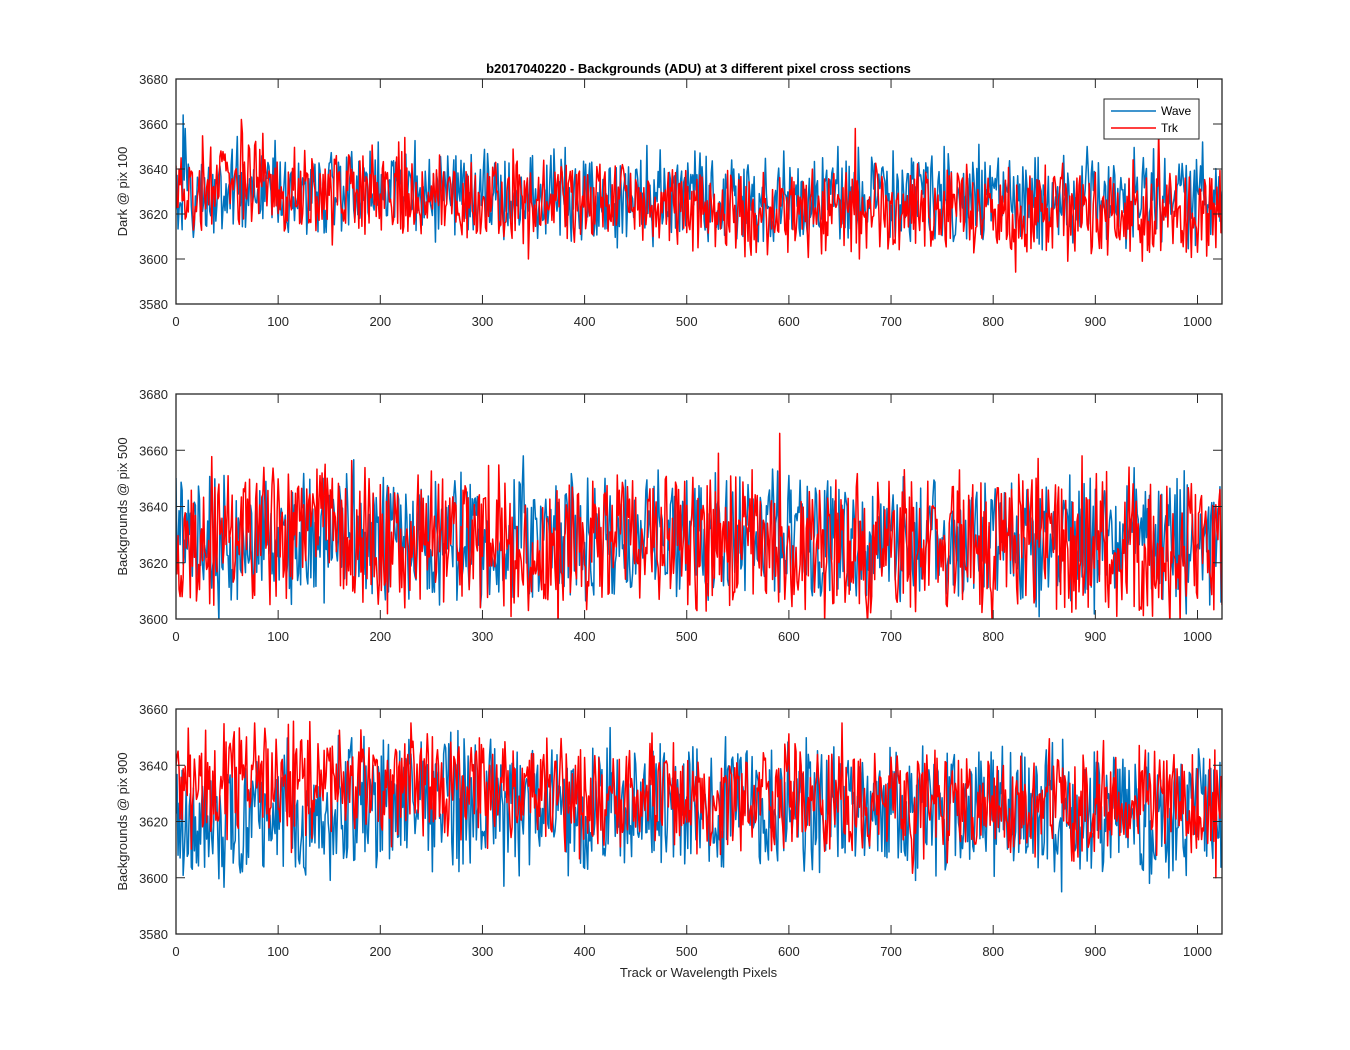 The height and width of the screenshot is (1050, 1350). What do you see at coordinates (1170, 128) in the screenshot?
I see `legend-label-trk: Trk` at bounding box center [1170, 128].